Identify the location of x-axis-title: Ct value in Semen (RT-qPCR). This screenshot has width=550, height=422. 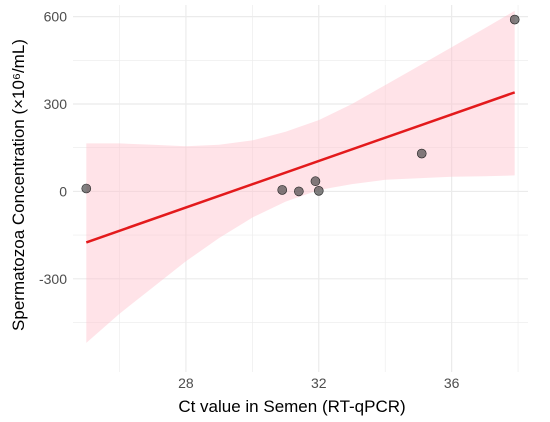
(291, 406).